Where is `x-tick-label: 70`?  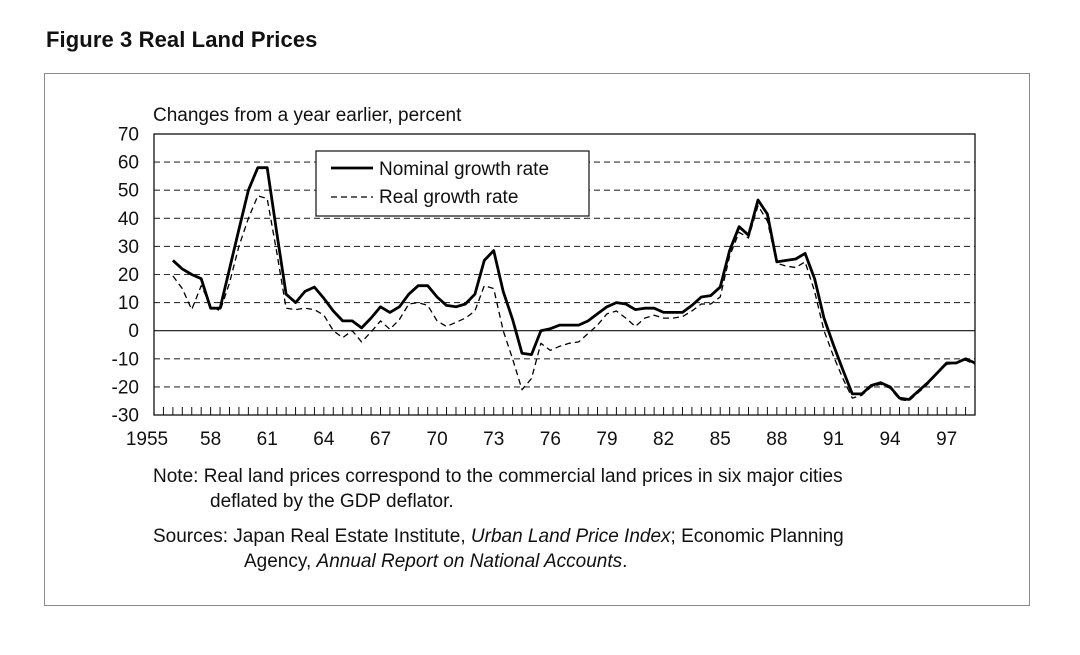 x-tick-label: 70 is located at coordinates (437, 439).